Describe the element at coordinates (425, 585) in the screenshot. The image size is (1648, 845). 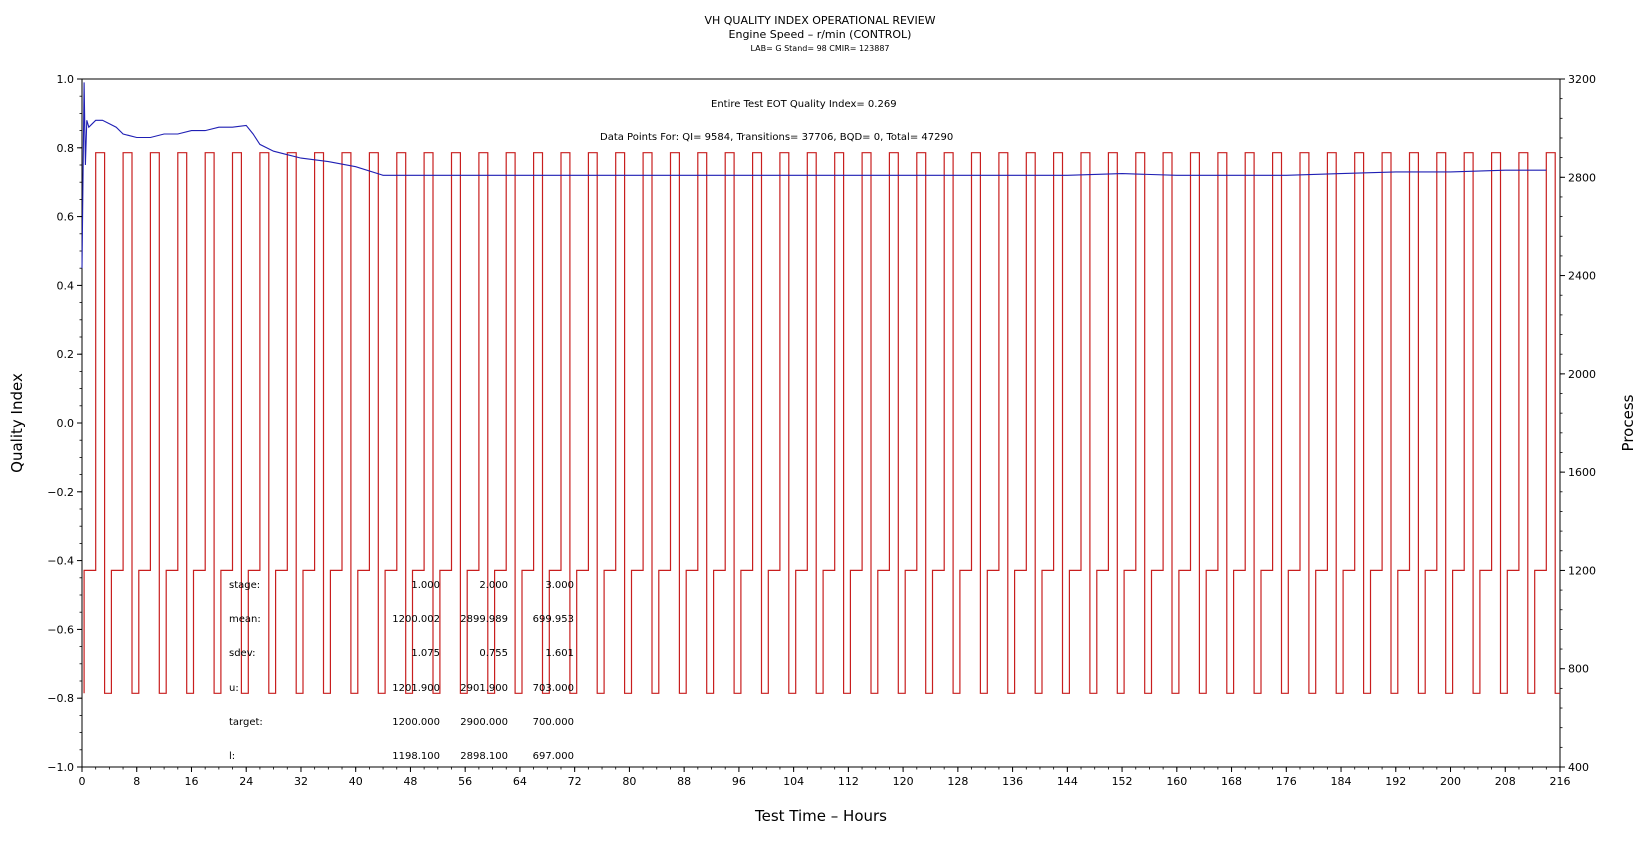
I see `stats-cell: 1.000` at that location.